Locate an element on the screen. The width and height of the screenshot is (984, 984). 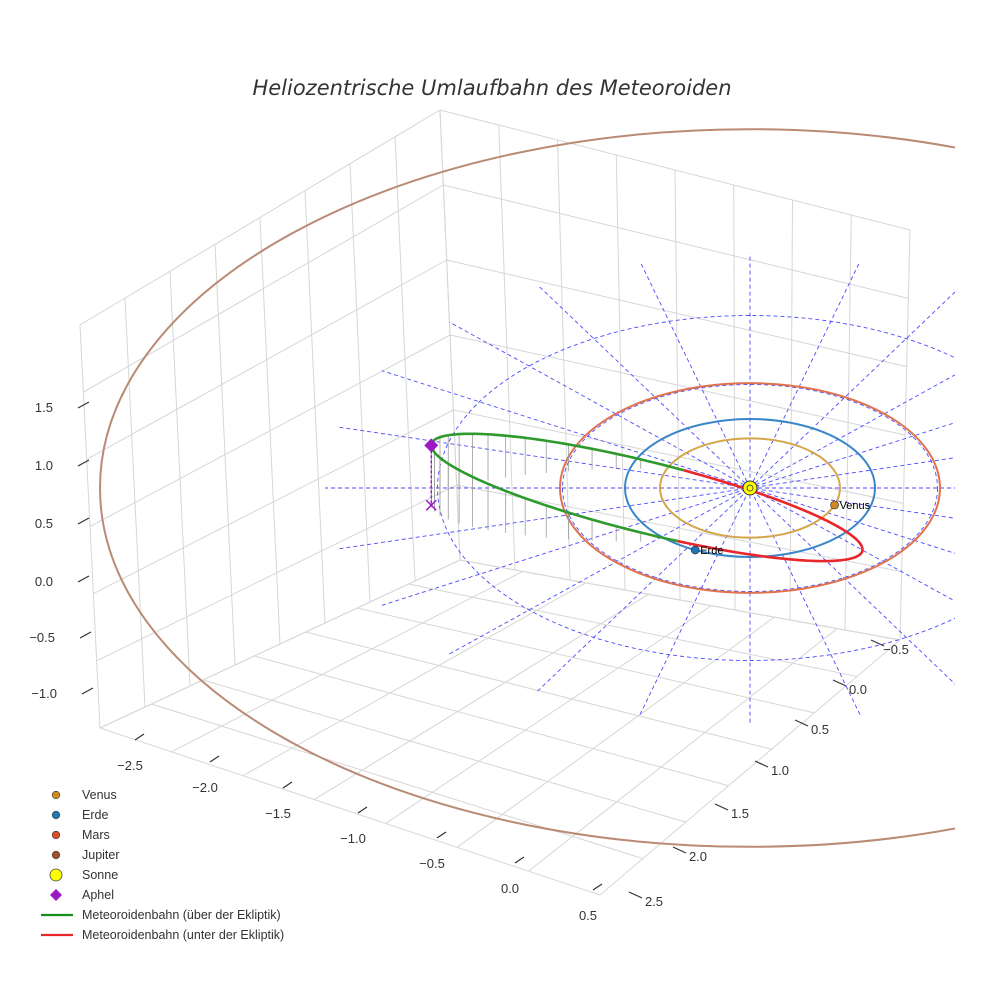
erde-orbit is located at coordinates (750, 488).